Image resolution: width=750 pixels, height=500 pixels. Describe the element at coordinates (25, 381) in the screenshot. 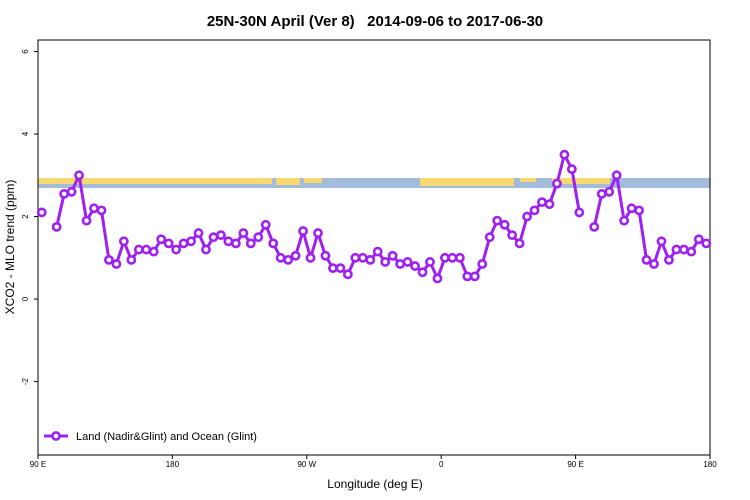

I see `y-tick-label: -2` at that location.